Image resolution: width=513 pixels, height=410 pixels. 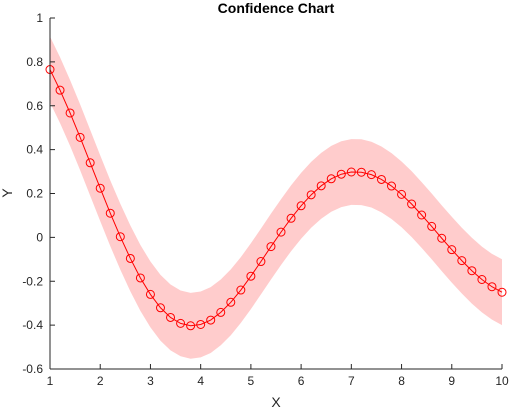 What do you see at coordinates (50, 381) in the screenshot?
I see `x-tick-label: 1` at bounding box center [50, 381].